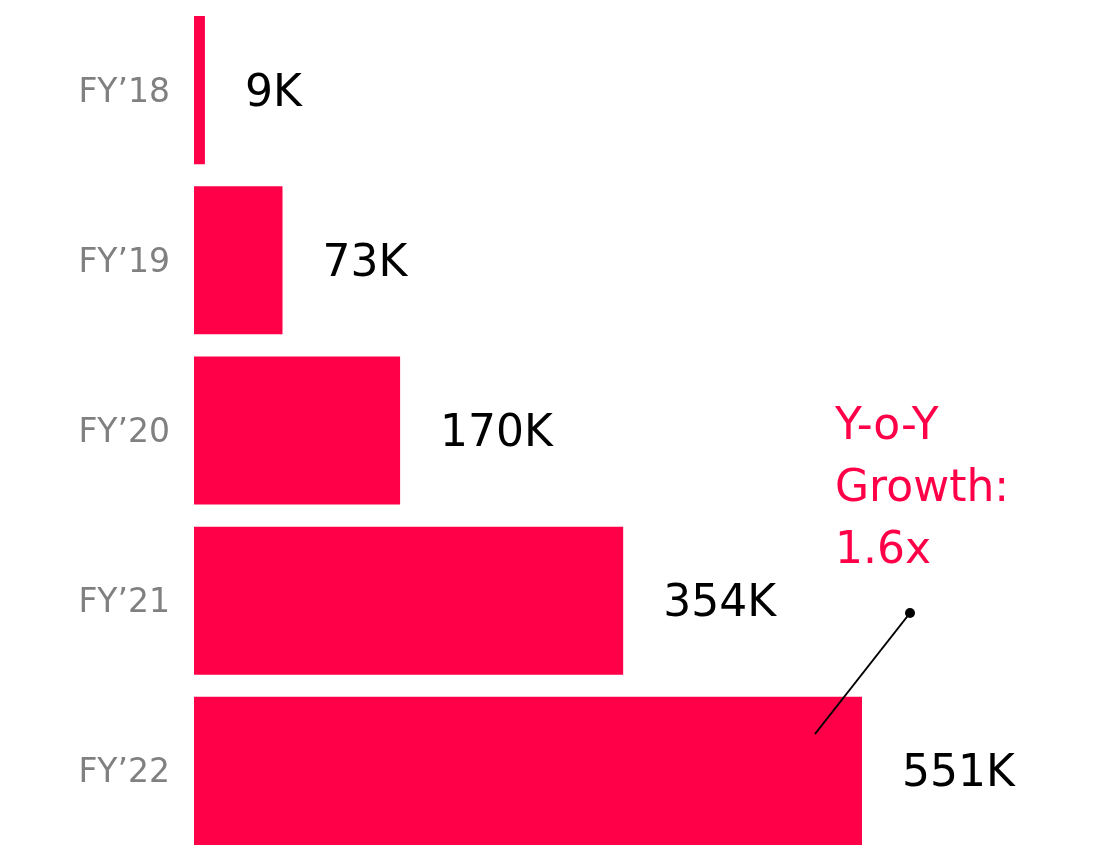 The image size is (1094, 856). Describe the element at coordinates (720, 601) in the screenshot. I see `data-label: 354K` at that location.